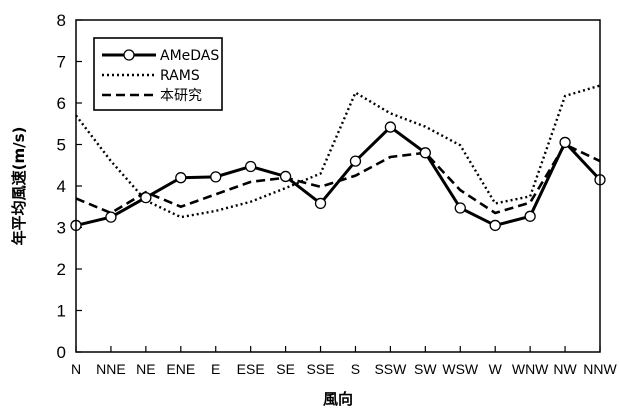  Describe the element at coordinates (129, 55) in the screenshot. I see `legend-marker` at that location.